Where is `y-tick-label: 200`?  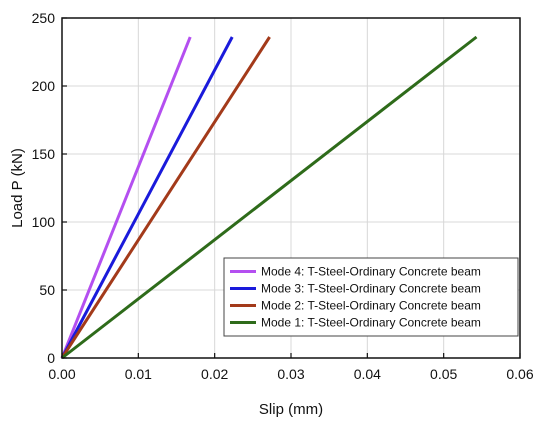 y-tick-label: 200 is located at coordinates (44, 86).